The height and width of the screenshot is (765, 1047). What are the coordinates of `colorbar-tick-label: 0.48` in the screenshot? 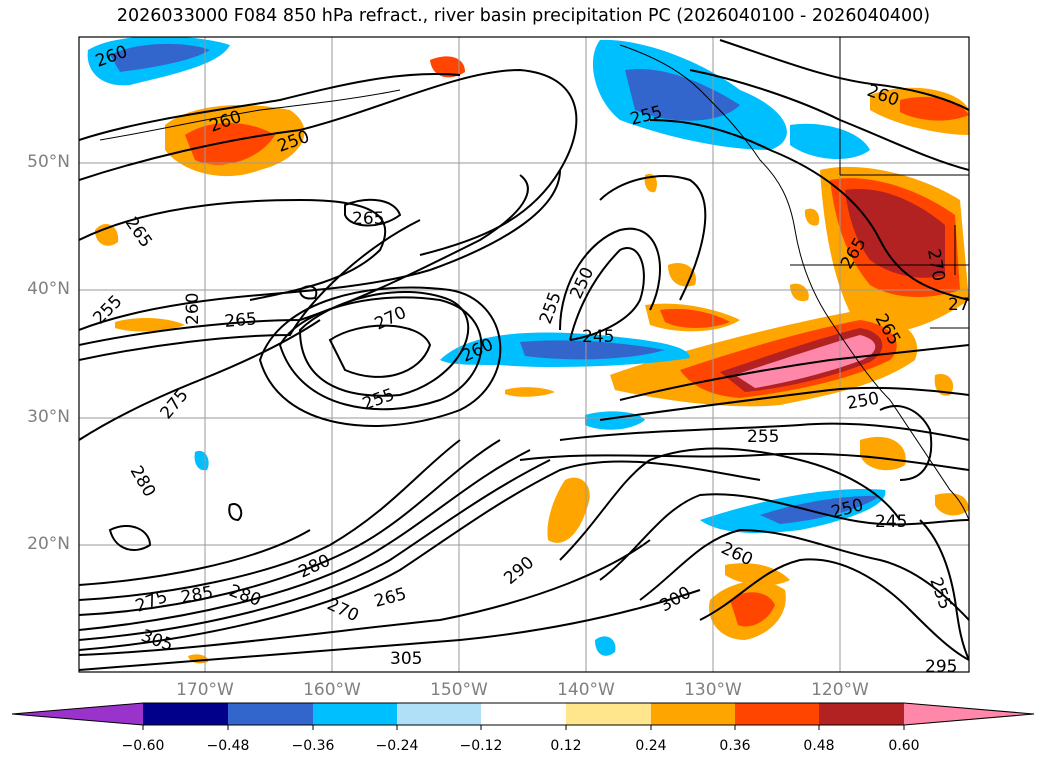 It's located at (819, 746).